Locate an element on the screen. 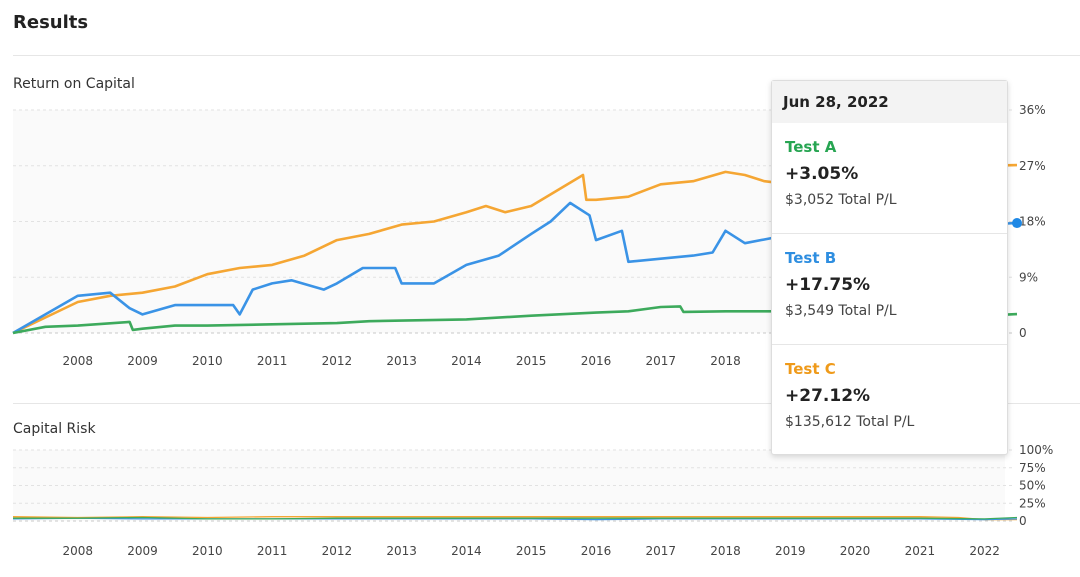 The width and height of the screenshot is (1080, 577). series-pl: $135,612 Total P/L is located at coordinates (850, 422).